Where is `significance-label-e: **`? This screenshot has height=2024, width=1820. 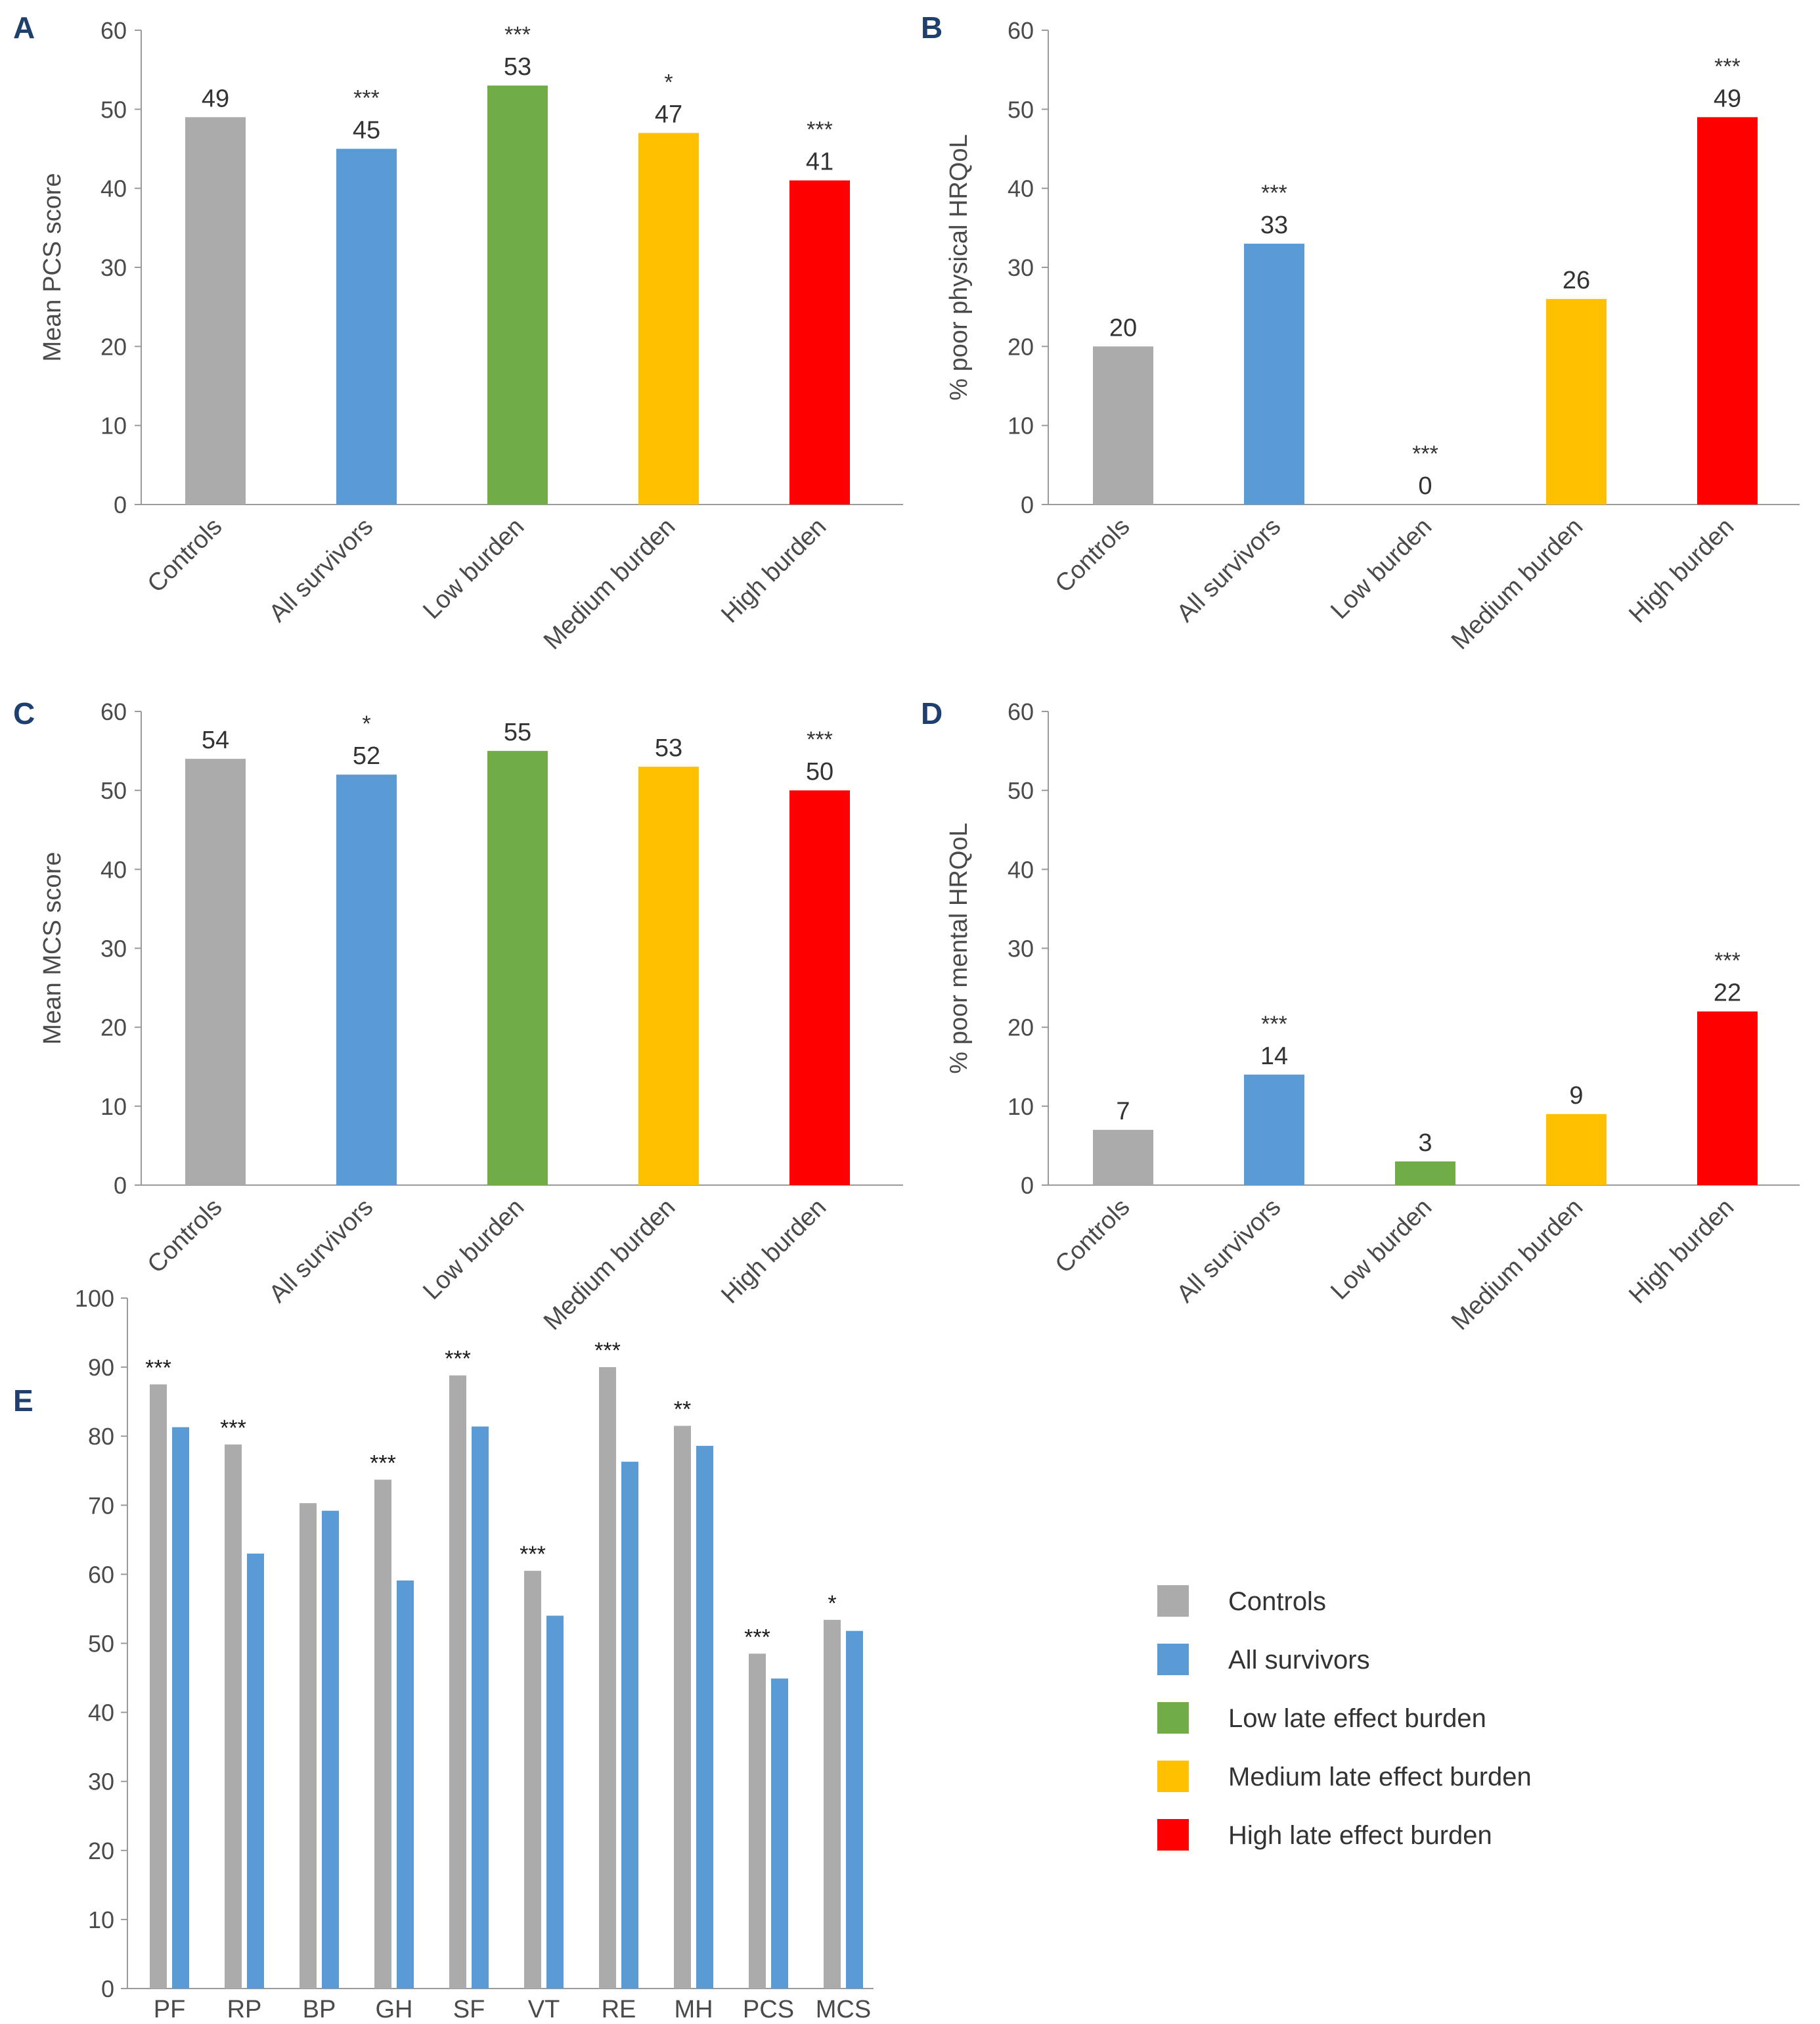
significance-label-e: ** is located at coordinates (682, 1409).